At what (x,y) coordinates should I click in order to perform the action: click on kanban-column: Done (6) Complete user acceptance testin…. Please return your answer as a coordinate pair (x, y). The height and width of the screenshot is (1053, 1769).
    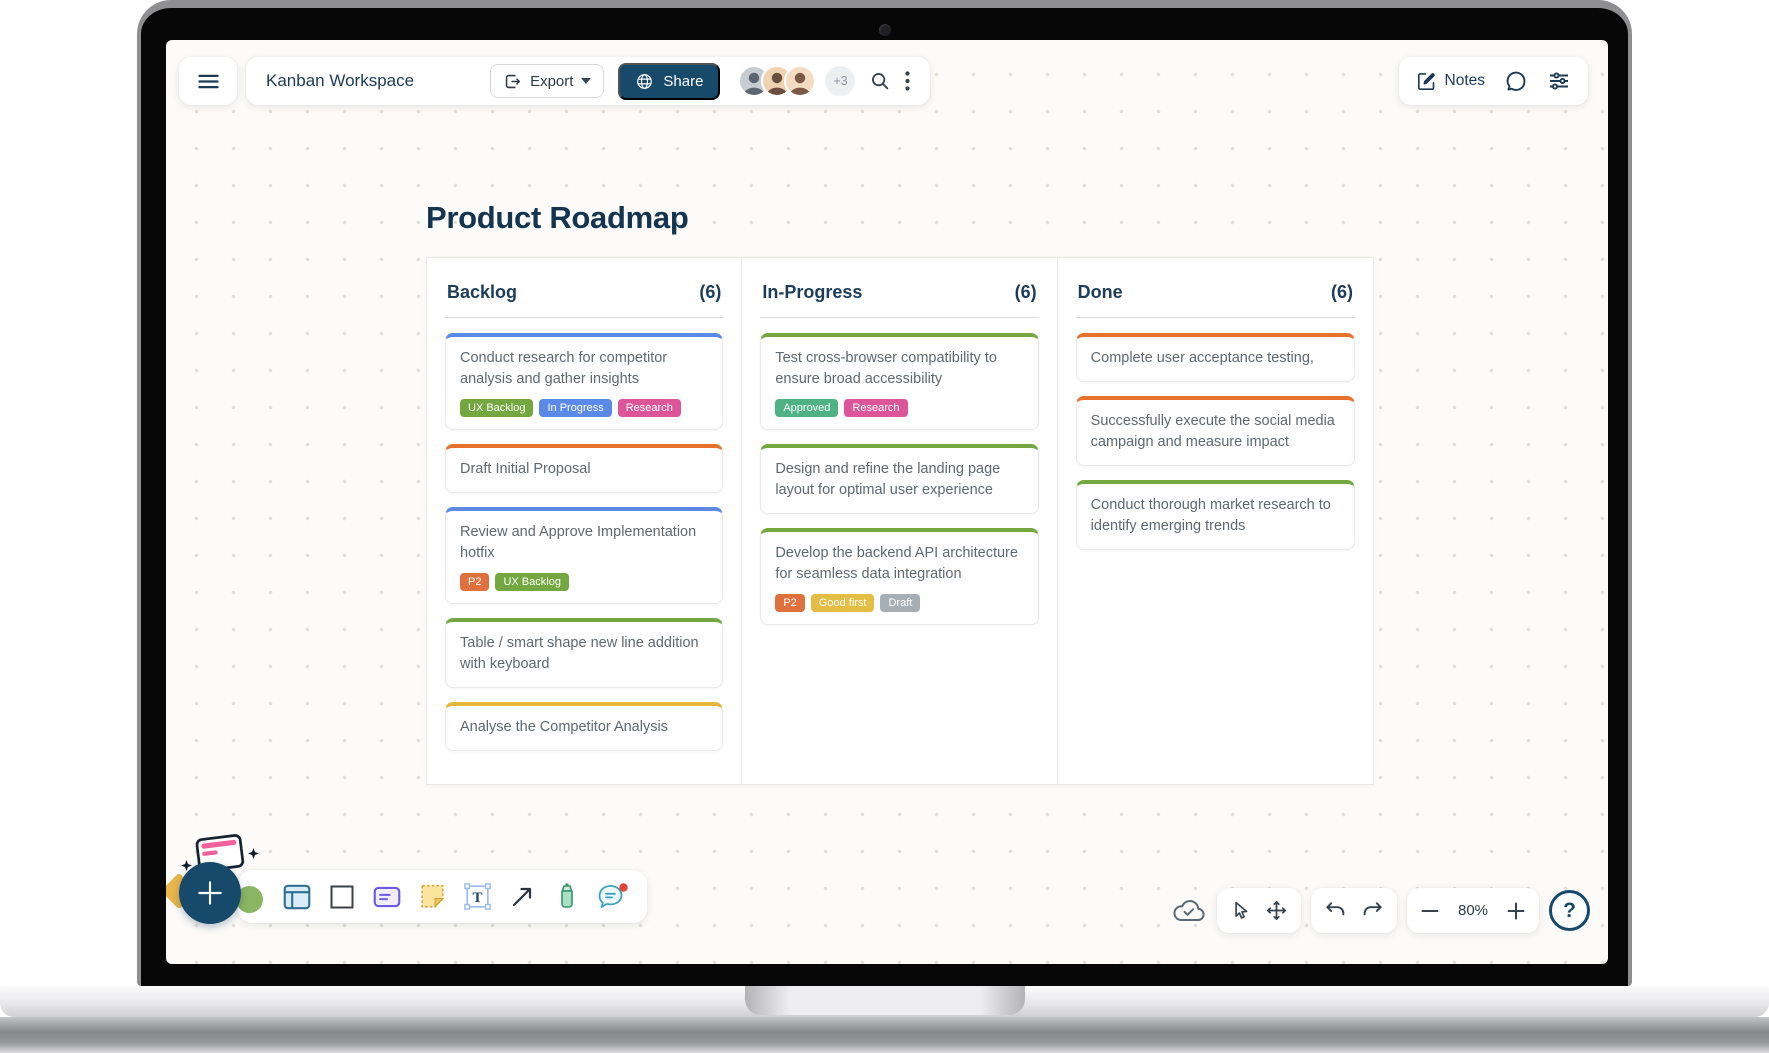
    Looking at the image, I should click on (1215, 521).